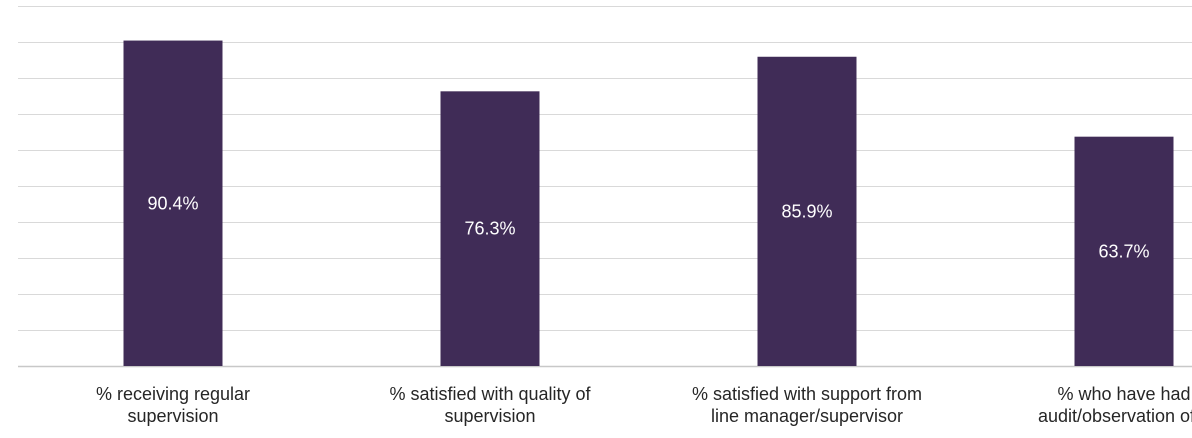 Image resolution: width=1192 pixels, height=438 pixels. I want to click on data-label-3: 85.9%, so click(806, 211).